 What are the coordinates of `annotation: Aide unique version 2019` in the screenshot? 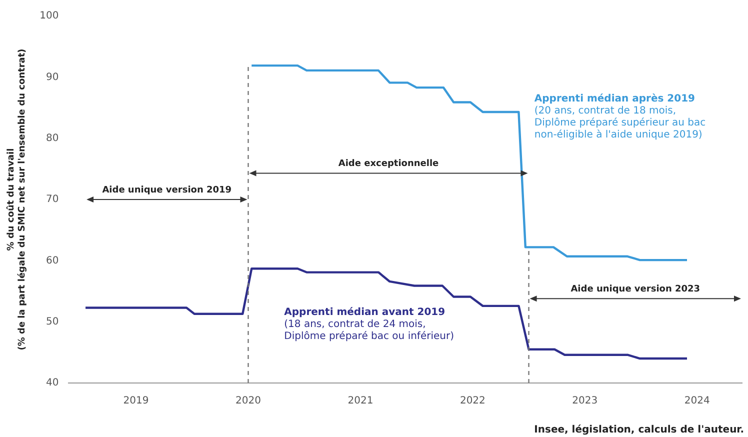 It's located at (167, 190).